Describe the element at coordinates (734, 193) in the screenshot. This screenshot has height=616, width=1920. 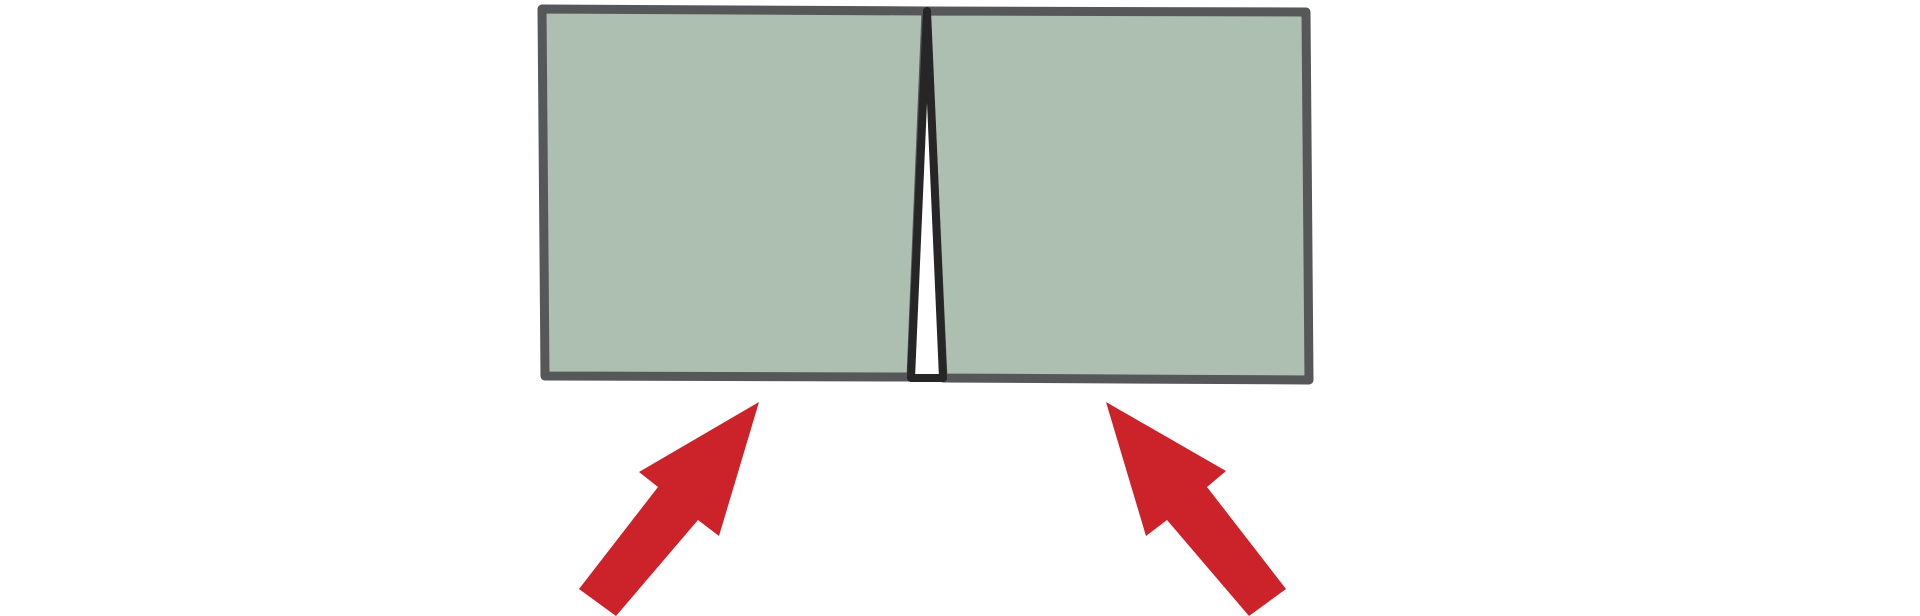
I see `panel-left-half` at that location.